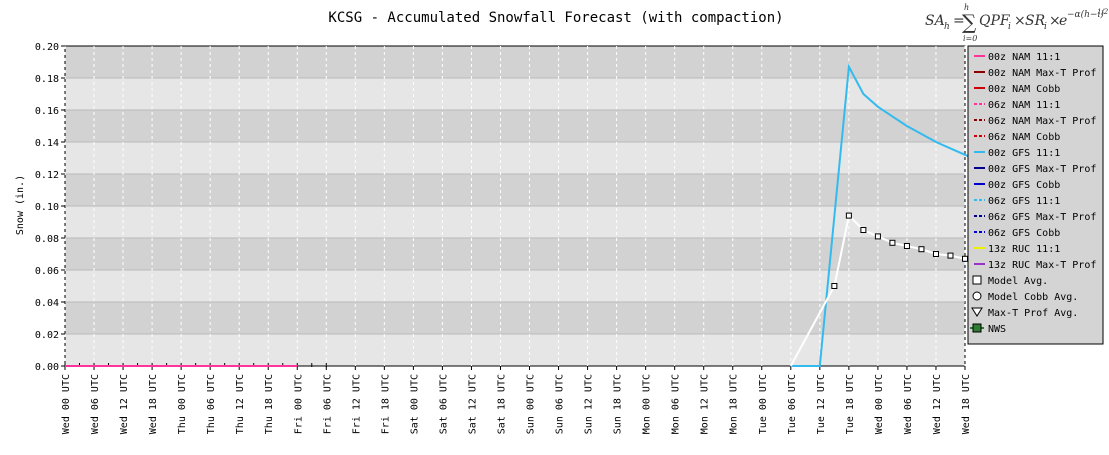 The image size is (1109, 455). Describe the element at coordinates (1033, 297) in the screenshot. I see `legend-label: Model Cobb Avg.` at that location.